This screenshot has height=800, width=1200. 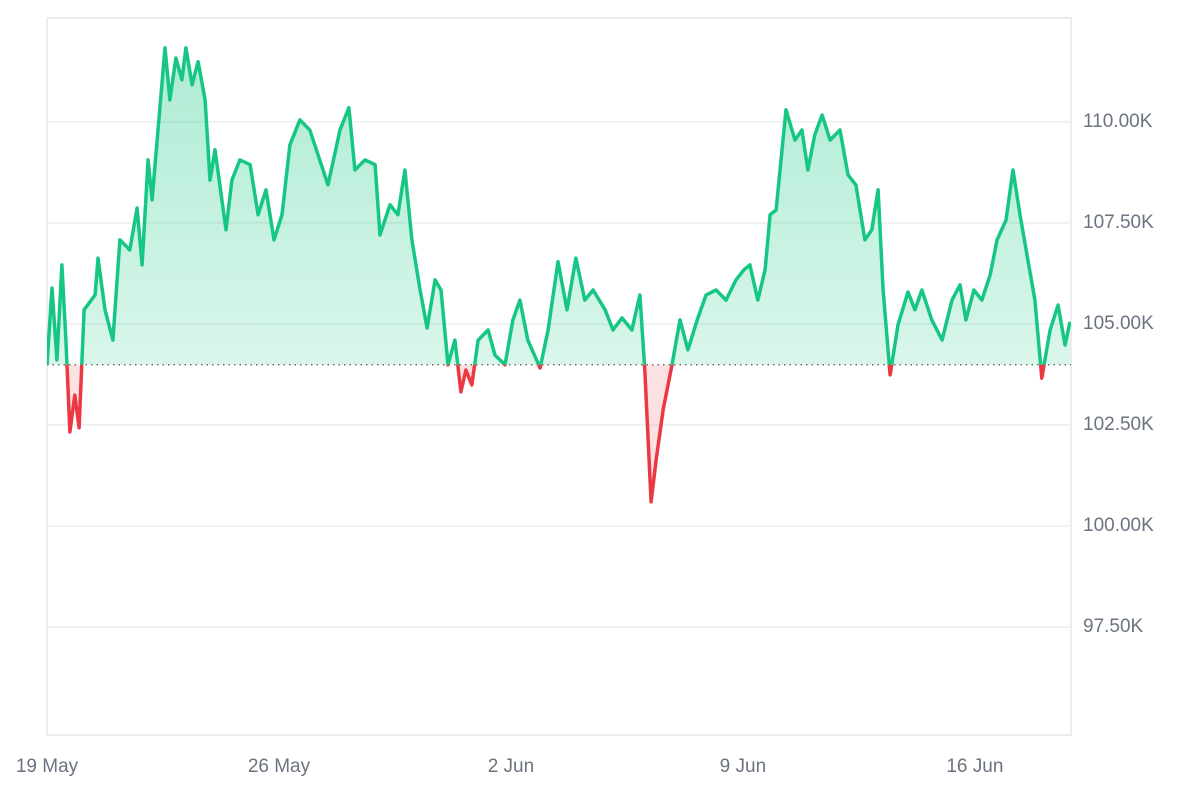 I want to click on x-tick-label: 19 May, so click(x=47, y=766).